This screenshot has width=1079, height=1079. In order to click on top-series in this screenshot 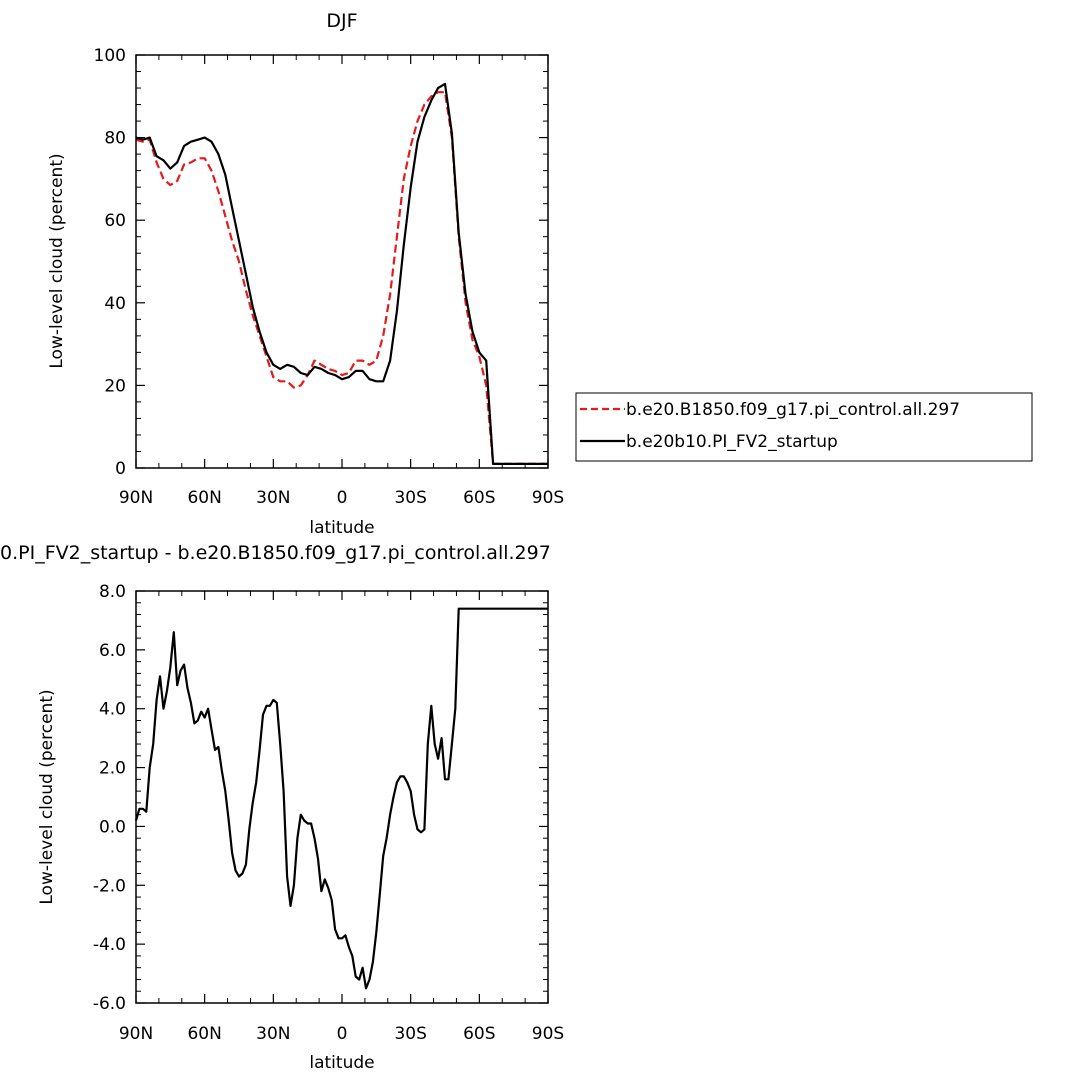, I will do `click(341, 273)`.